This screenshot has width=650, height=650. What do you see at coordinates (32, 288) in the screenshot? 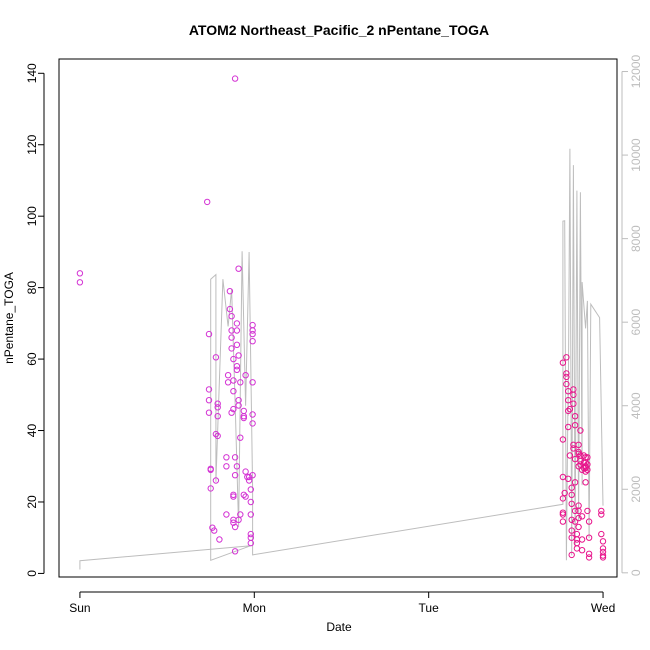
I see `y-tick-label: 80` at bounding box center [32, 288].